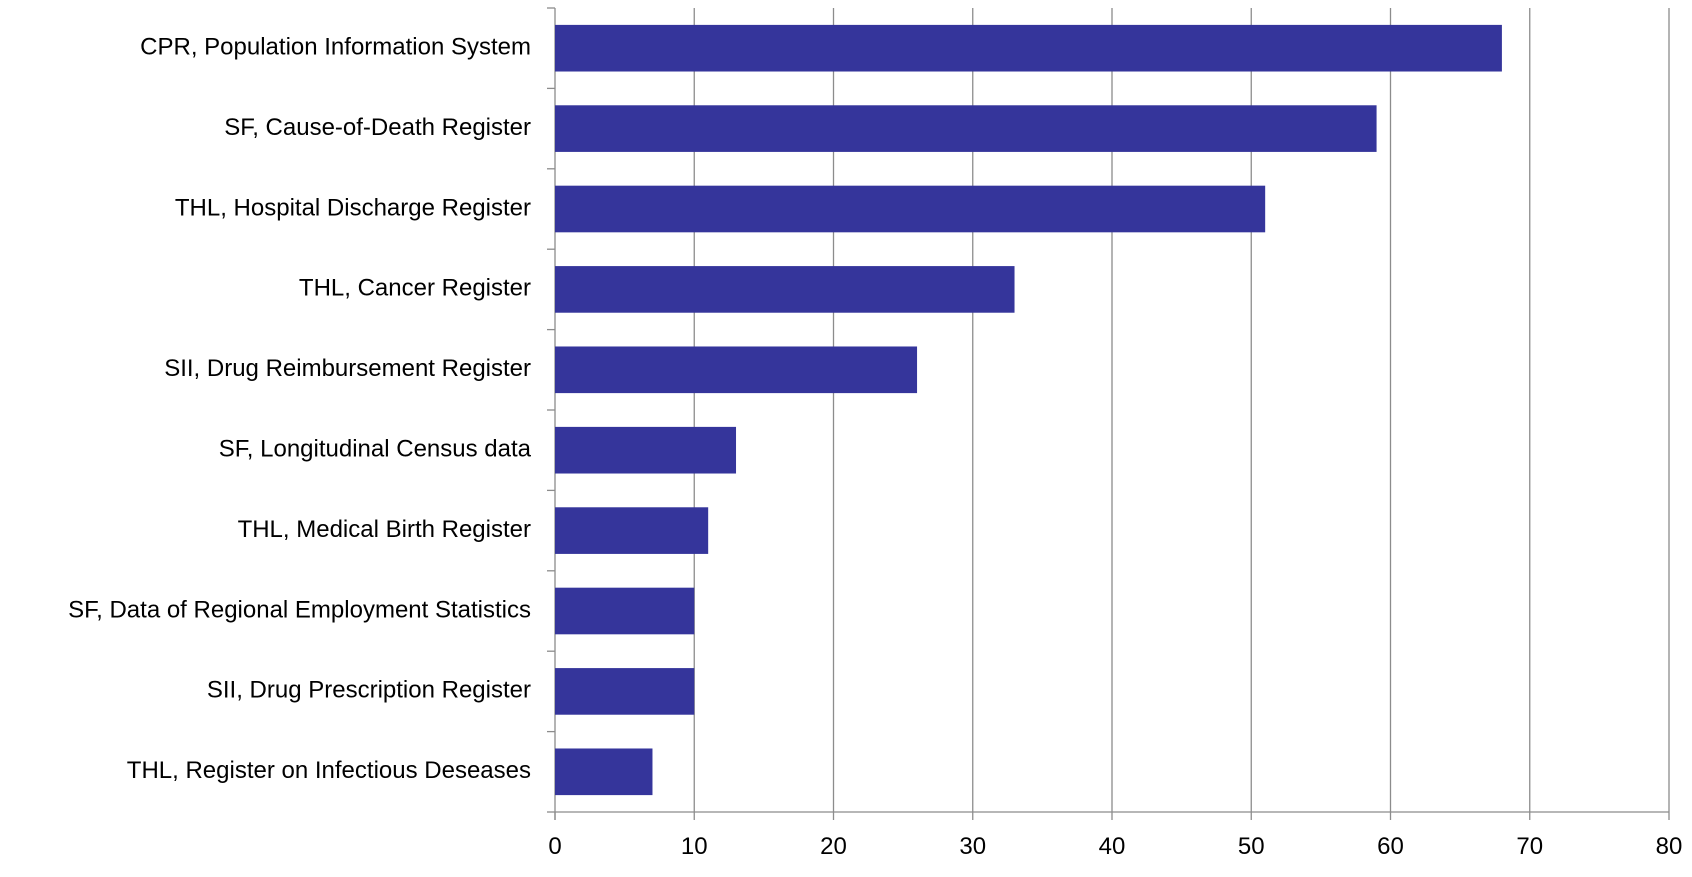 The width and height of the screenshot is (1692, 877). What do you see at coordinates (353, 207) in the screenshot?
I see `category-label-2: THL, Hospital Discharge Register` at bounding box center [353, 207].